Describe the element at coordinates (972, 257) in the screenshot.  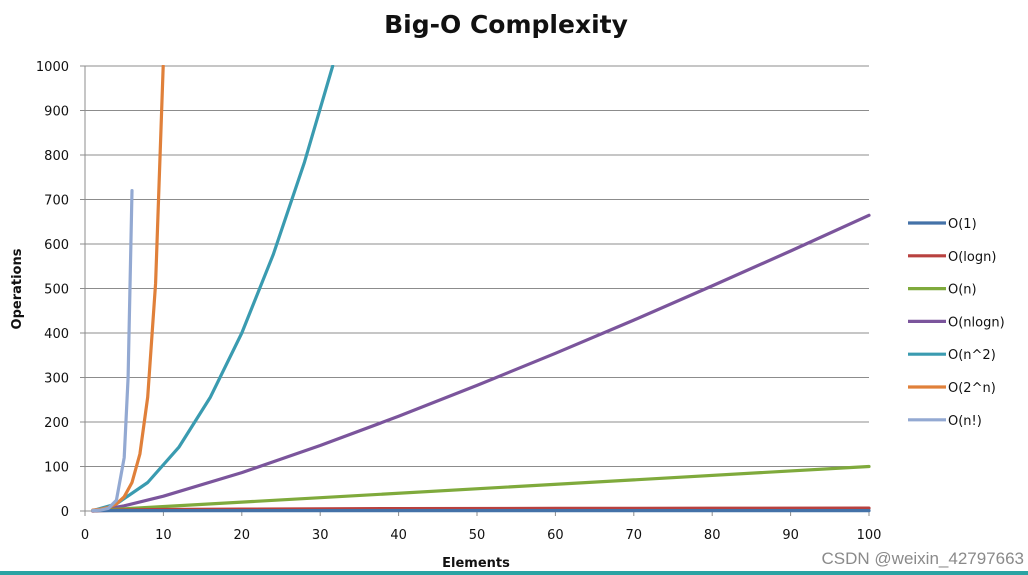
I see `legend-label: O(logn)` at that location.